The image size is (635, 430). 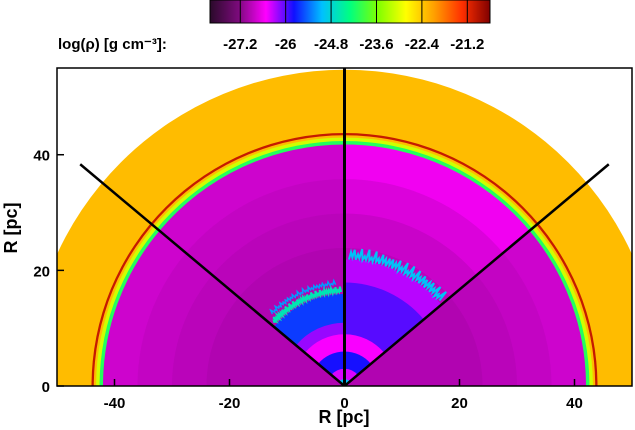 I want to click on instability-front-left-outer, so click(x=303, y=296).